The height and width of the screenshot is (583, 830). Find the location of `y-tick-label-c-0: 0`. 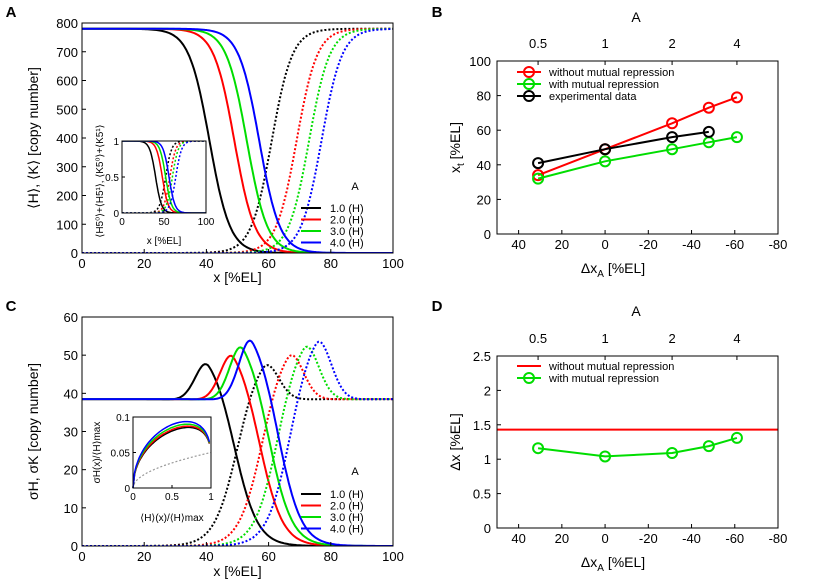

y-tick-label-c-0: 0 is located at coordinates (74, 546).